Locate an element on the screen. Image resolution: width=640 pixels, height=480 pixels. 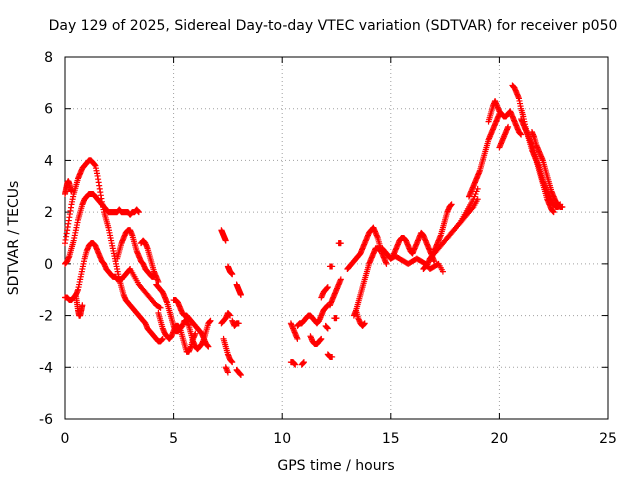
series-arc12 is located at coordinates (230, 270).